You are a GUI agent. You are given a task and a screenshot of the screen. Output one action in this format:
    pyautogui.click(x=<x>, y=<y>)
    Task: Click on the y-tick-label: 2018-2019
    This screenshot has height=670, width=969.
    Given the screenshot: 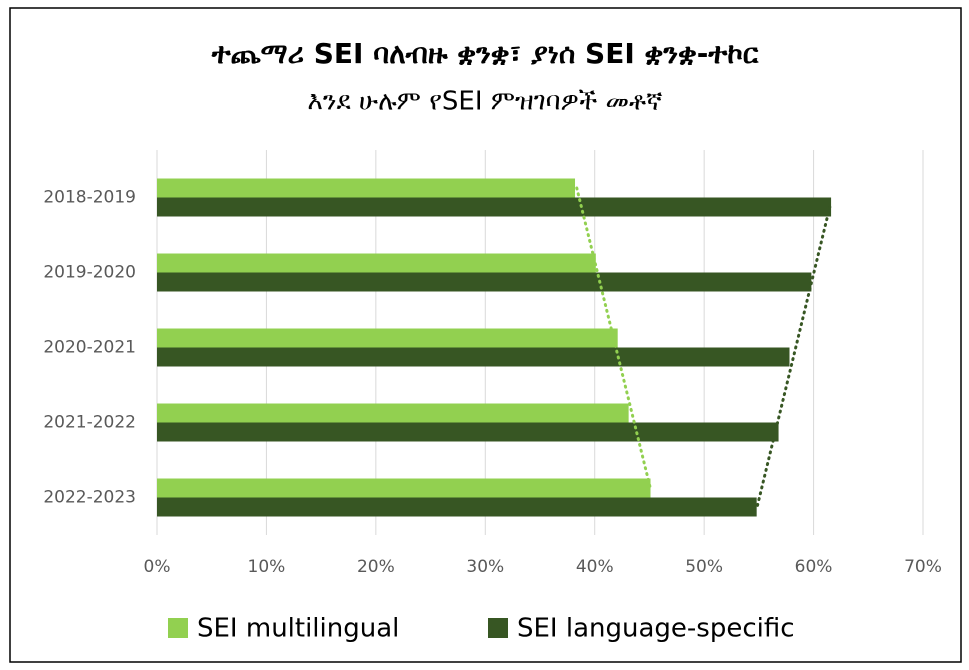 What is the action you would take?
    pyautogui.click(x=89, y=198)
    